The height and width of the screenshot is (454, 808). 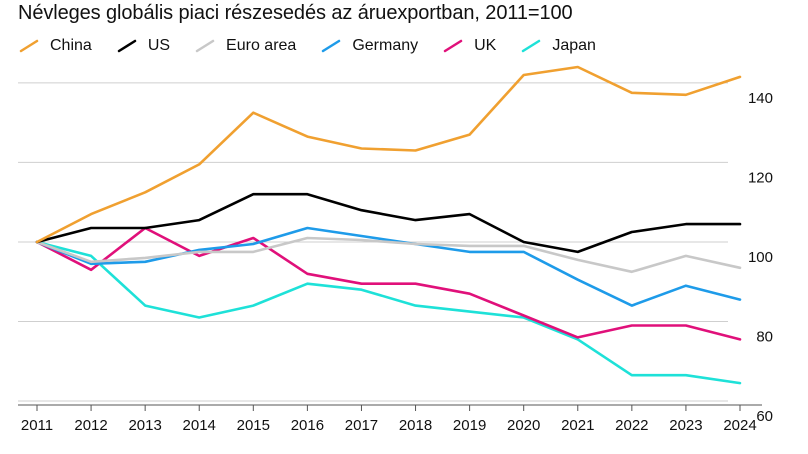 I want to click on legend-label-euro-area: Euro area, so click(x=261, y=45).